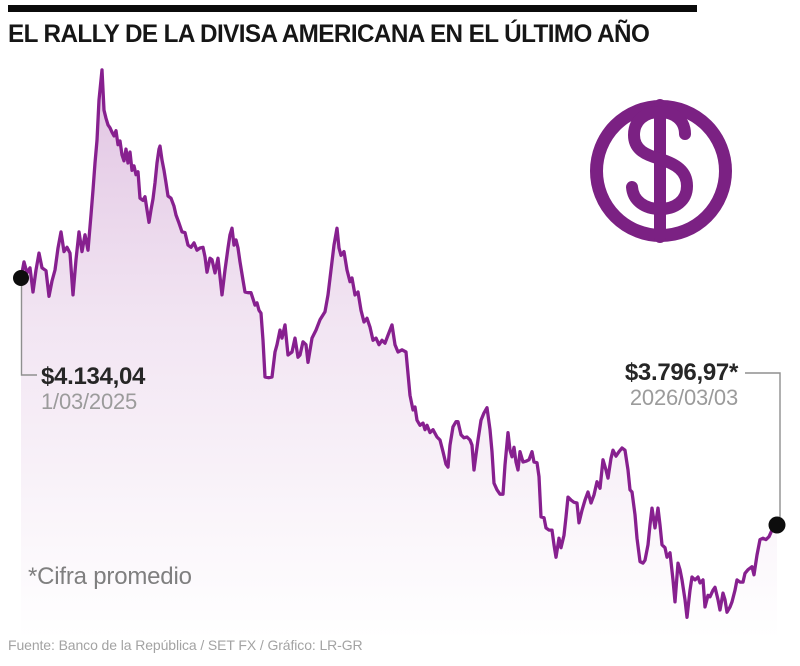 Image resolution: width=800 pixels, height=666 pixels. Describe the element at coordinates (777, 525) in the screenshot. I see `end-point-dot` at that location.